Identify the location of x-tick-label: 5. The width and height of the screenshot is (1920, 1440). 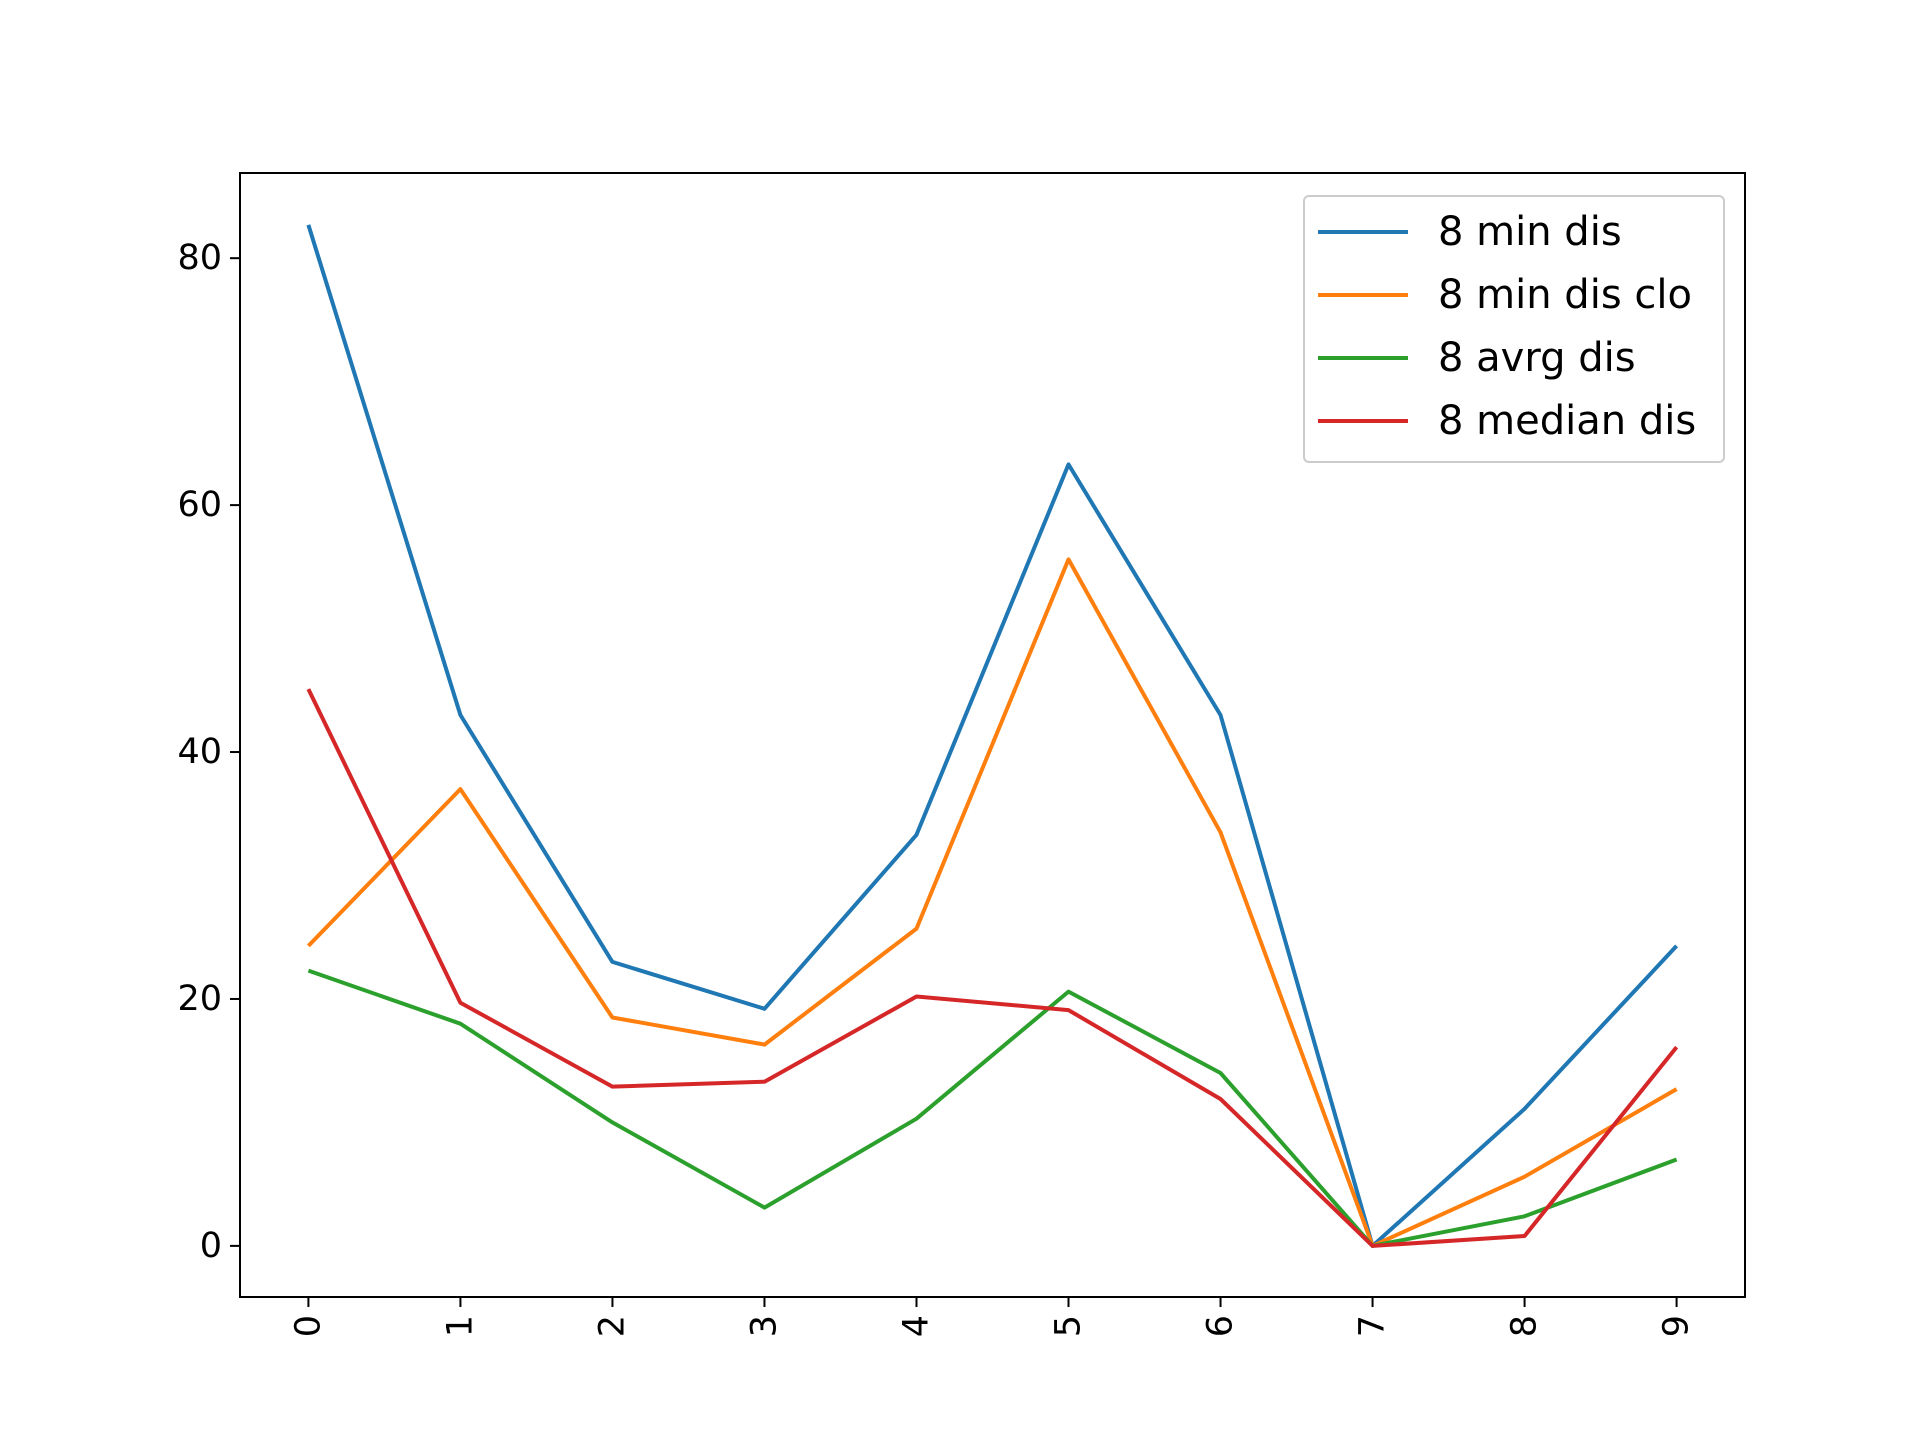
(1069, 1326).